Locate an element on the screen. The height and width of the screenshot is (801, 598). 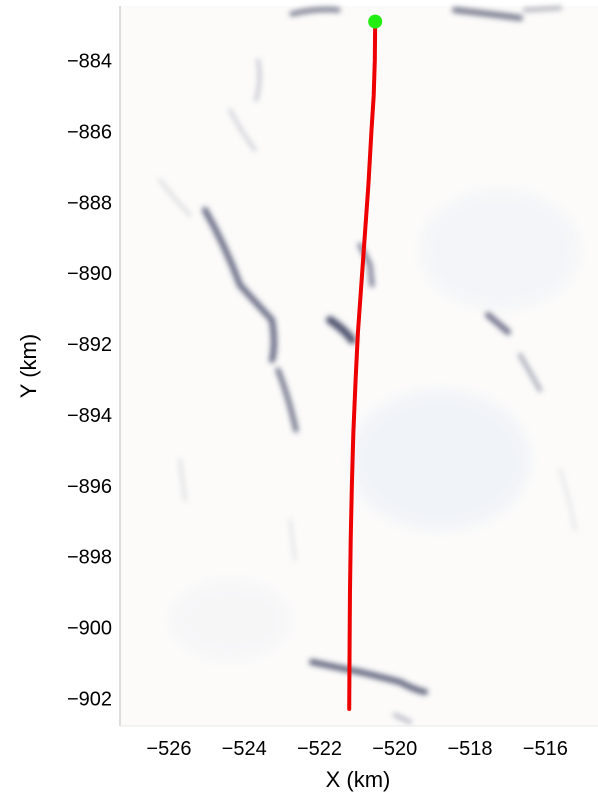
track-series is located at coordinates (362, 365).